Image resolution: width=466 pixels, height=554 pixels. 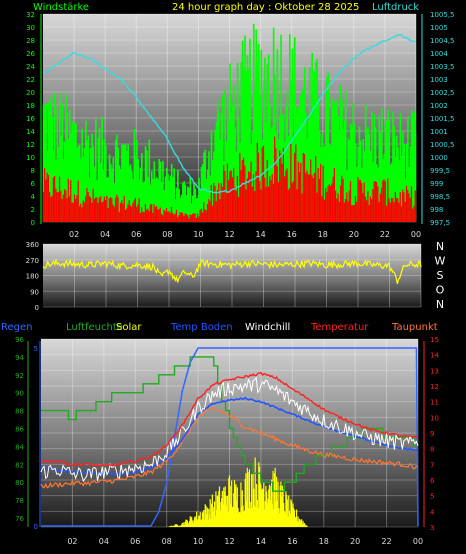 I want to click on wind-y-tick-label: 30, so click(x=30, y=28).